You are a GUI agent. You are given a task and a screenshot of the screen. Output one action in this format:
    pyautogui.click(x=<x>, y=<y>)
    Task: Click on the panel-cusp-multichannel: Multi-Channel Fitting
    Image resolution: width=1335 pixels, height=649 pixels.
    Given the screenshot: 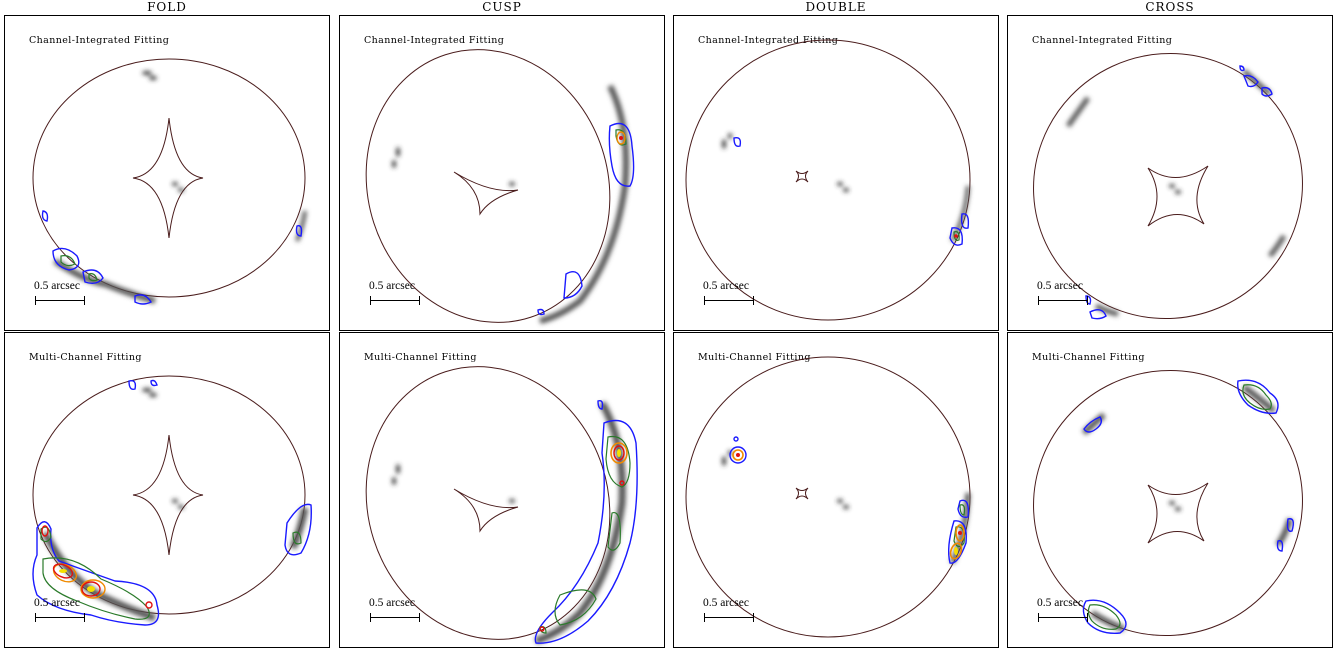 What is the action you would take?
    pyautogui.click(x=502, y=490)
    